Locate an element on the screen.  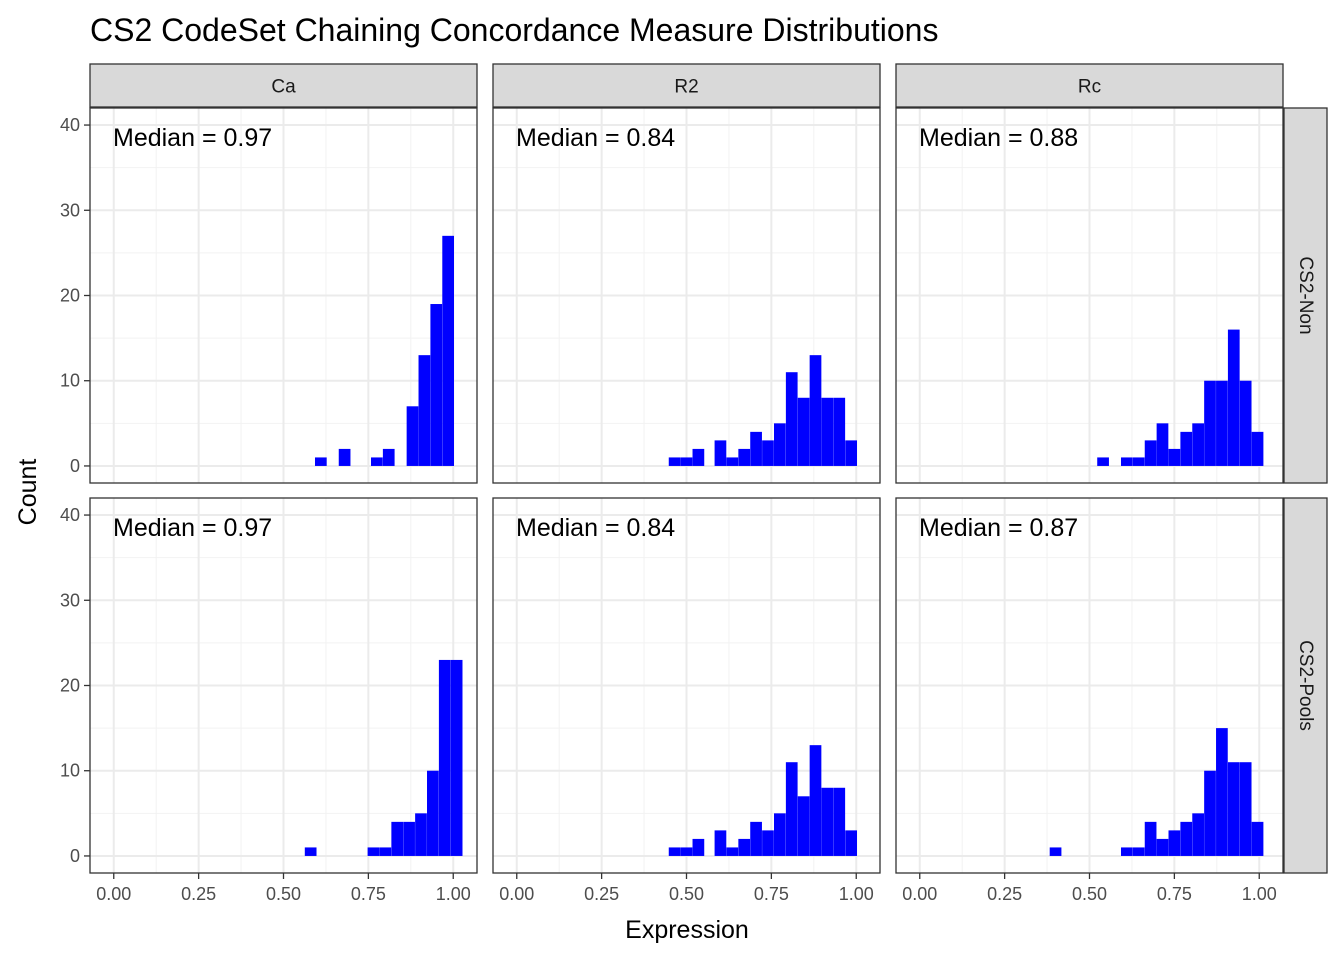
x-tick-label: 0.00 is located at coordinates (516, 894).